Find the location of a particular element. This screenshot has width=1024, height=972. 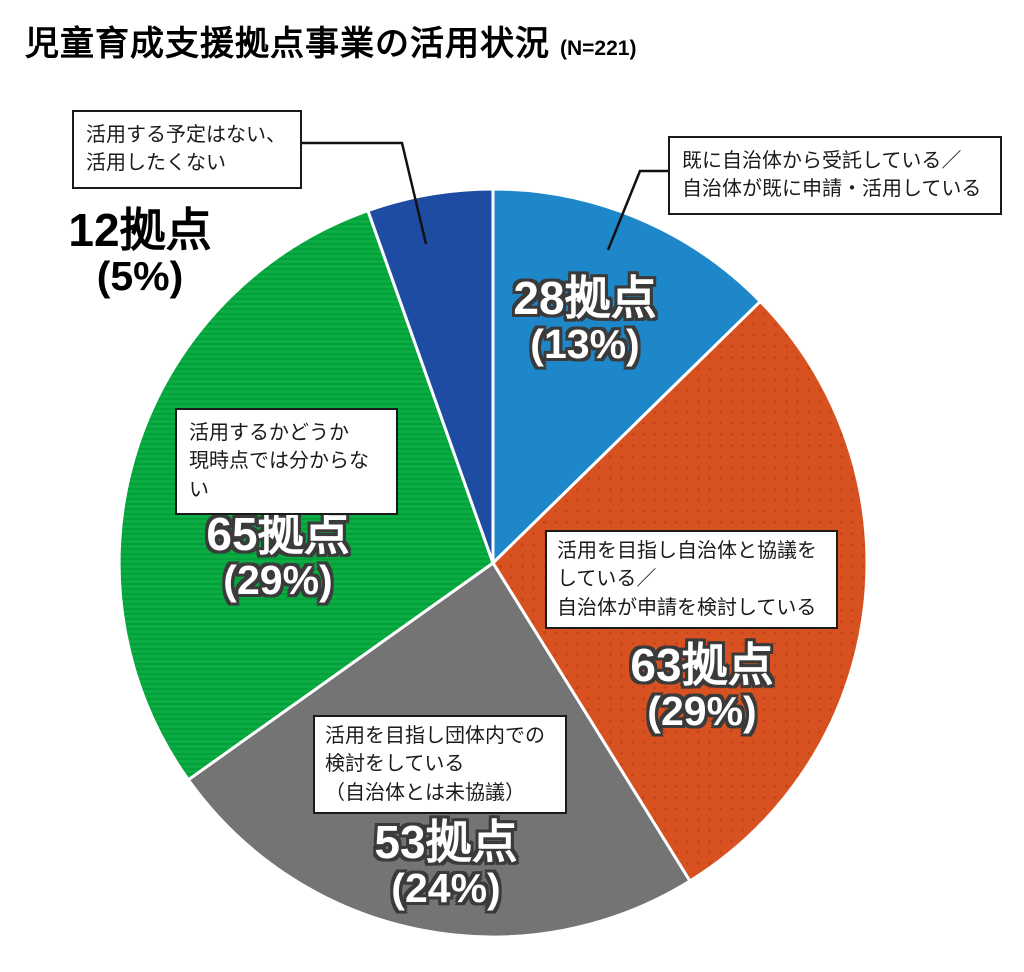

pct-53: (24%) is located at coordinates (446, 888).